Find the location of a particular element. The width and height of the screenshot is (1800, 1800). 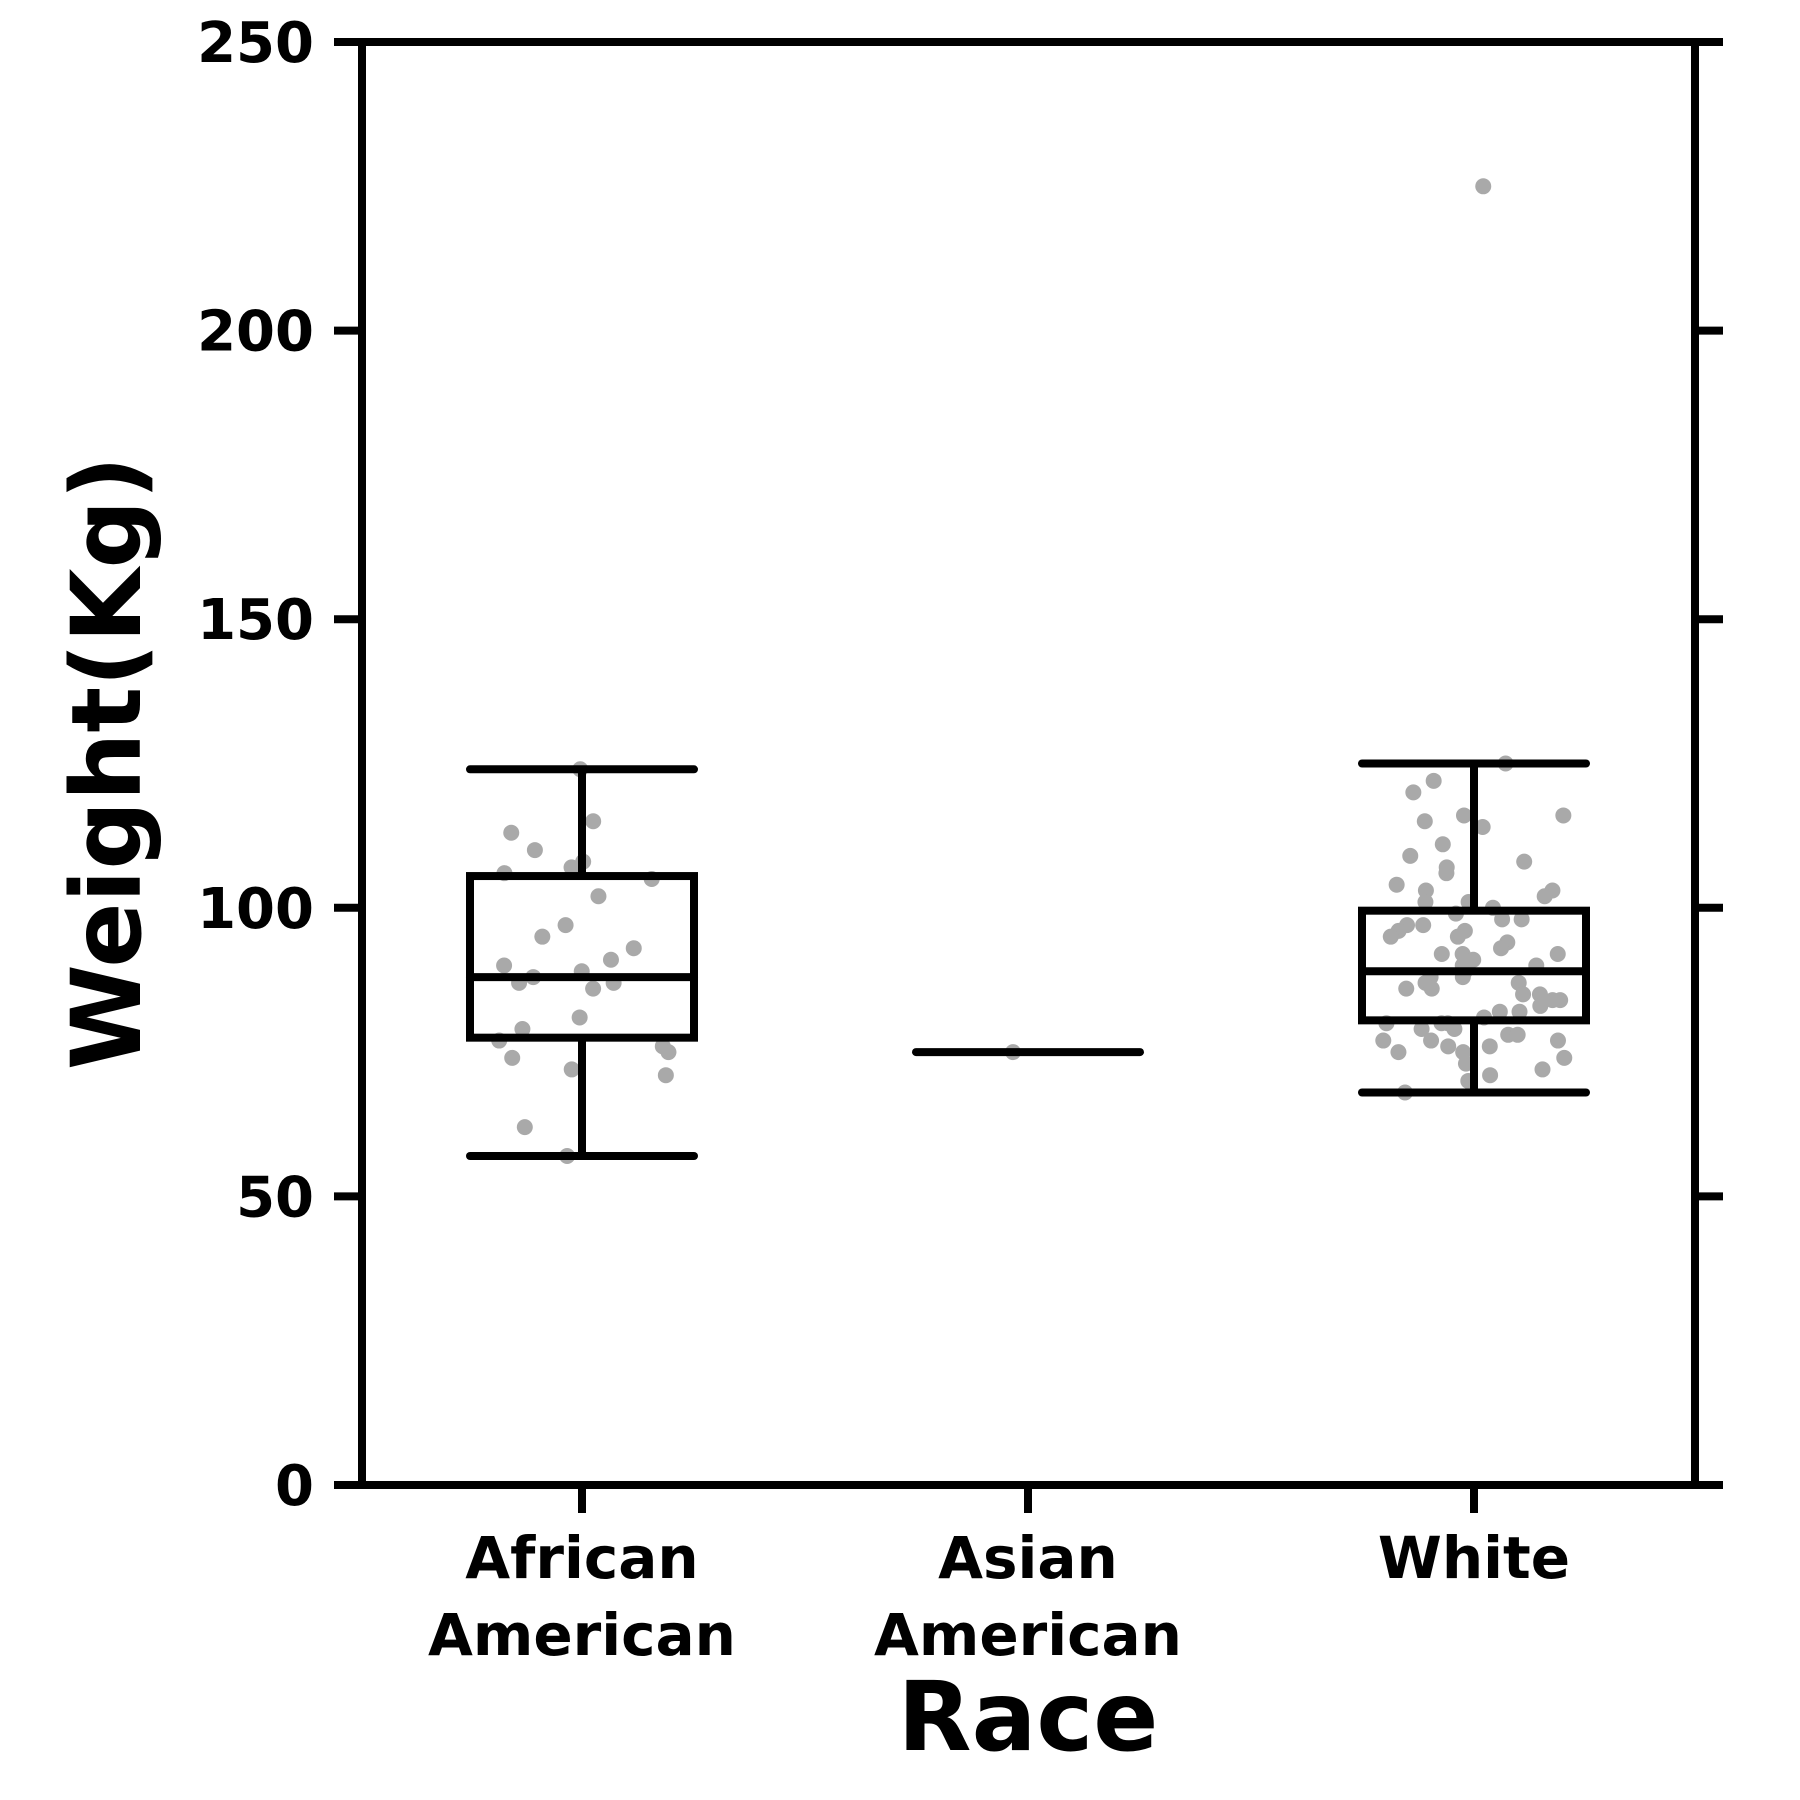

x-tick-label: White is located at coordinates (1474, 1558).